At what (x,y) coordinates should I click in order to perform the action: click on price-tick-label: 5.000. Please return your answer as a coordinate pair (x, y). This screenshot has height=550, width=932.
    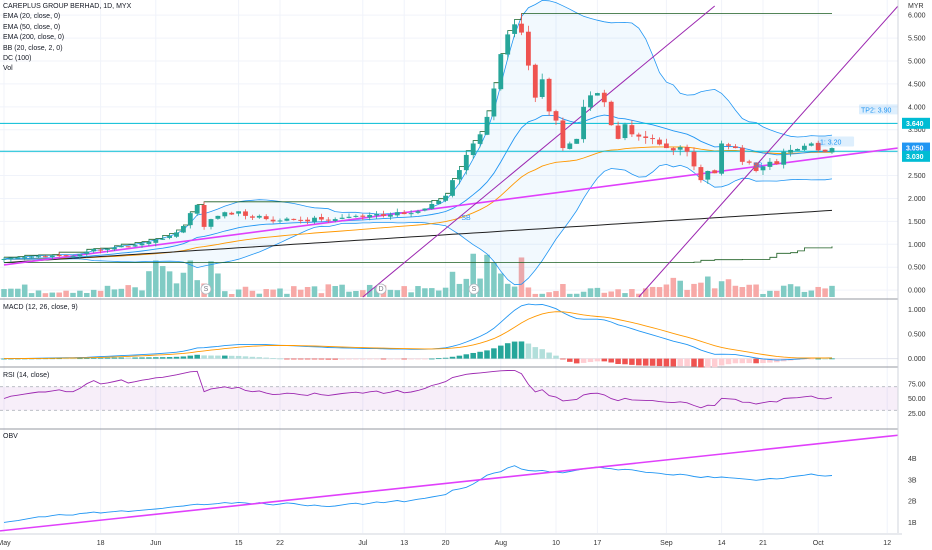
    Looking at the image, I should click on (917, 61).